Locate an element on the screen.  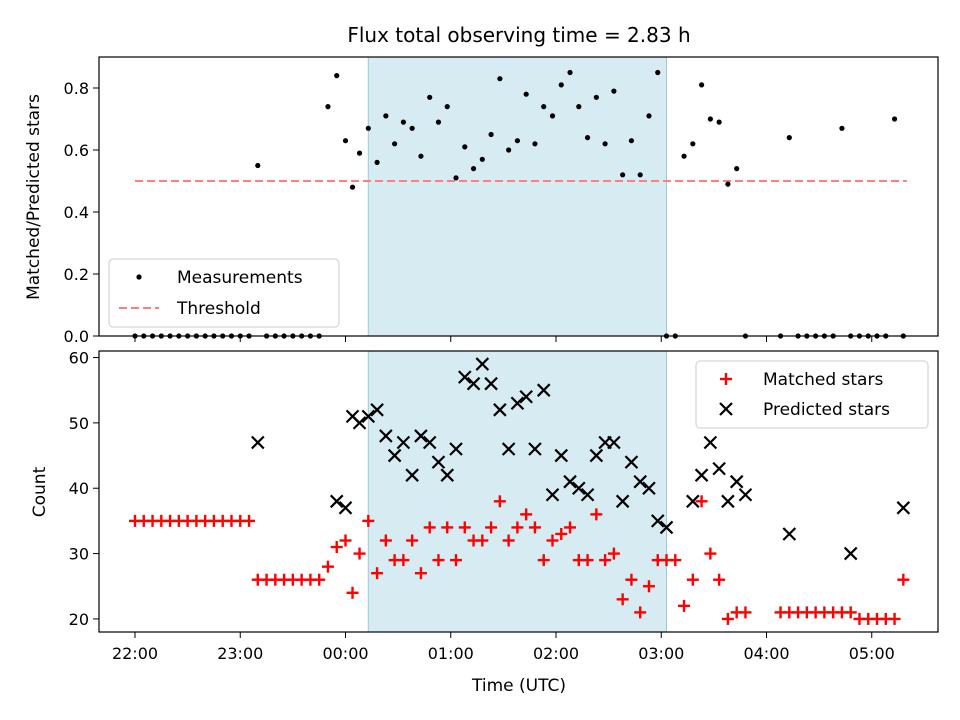
y-tick-label: 30 is located at coordinates (79, 554).